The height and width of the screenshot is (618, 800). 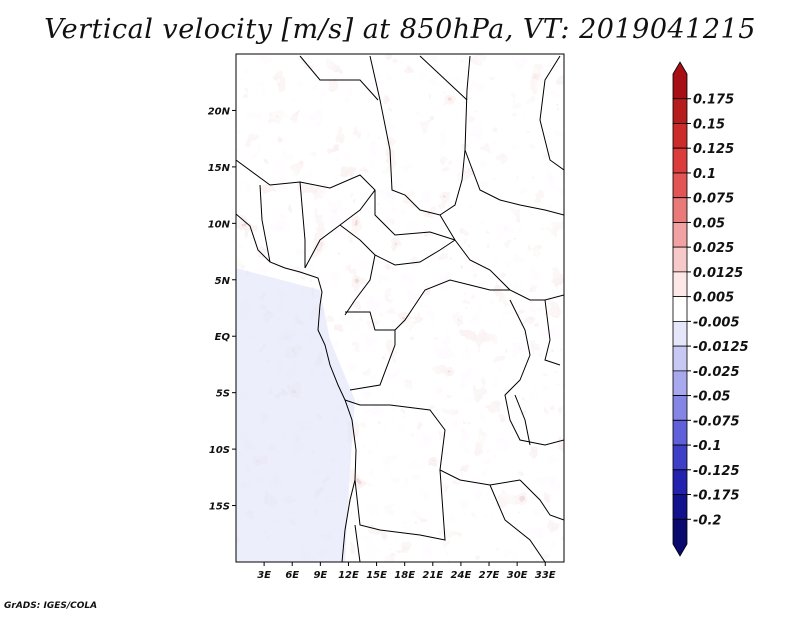 What do you see at coordinates (713, 199) in the screenshot?
I see `colorbar-label: 0.075` at bounding box center [713, 199].